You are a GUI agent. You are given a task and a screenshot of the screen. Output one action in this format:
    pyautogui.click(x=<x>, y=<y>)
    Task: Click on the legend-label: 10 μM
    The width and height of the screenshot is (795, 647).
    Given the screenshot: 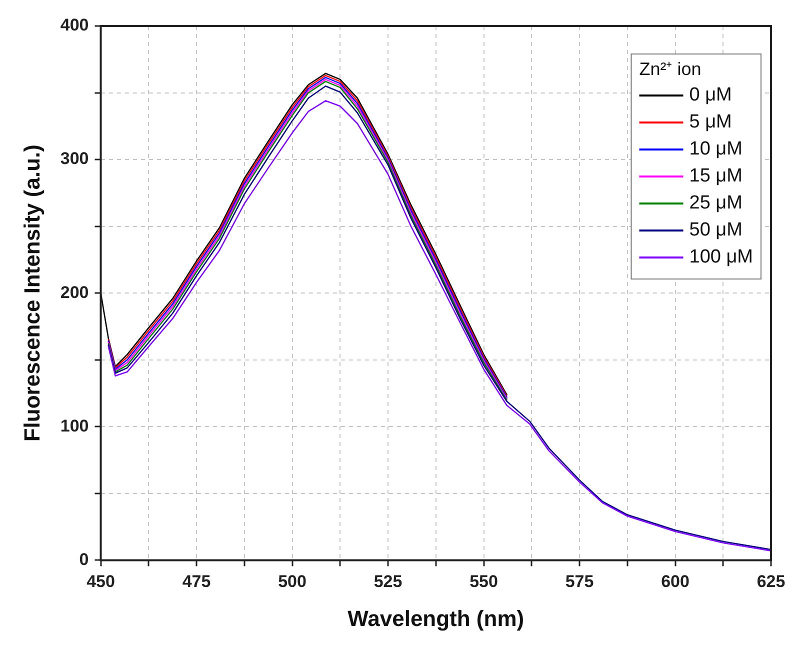 What is the action you would take?
    pyautogui.click(x=715, y=149)
    